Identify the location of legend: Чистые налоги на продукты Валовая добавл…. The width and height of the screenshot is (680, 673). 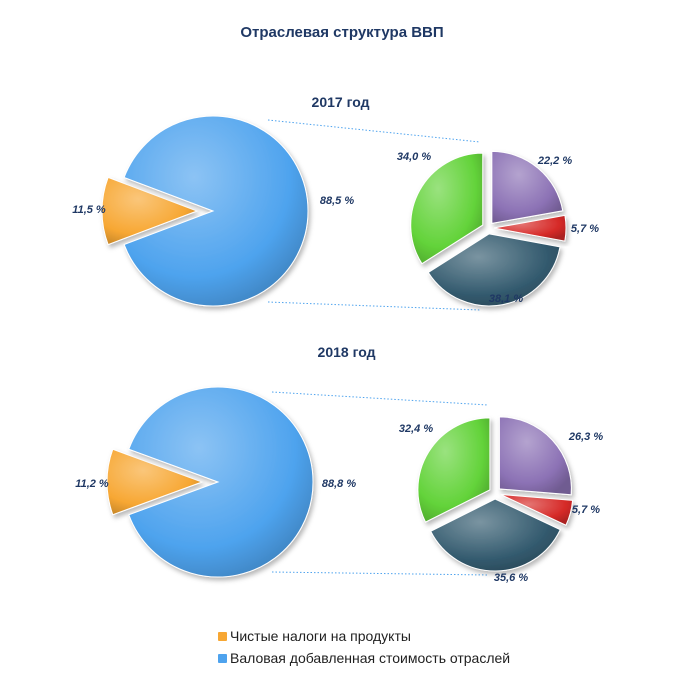
(364, 647).